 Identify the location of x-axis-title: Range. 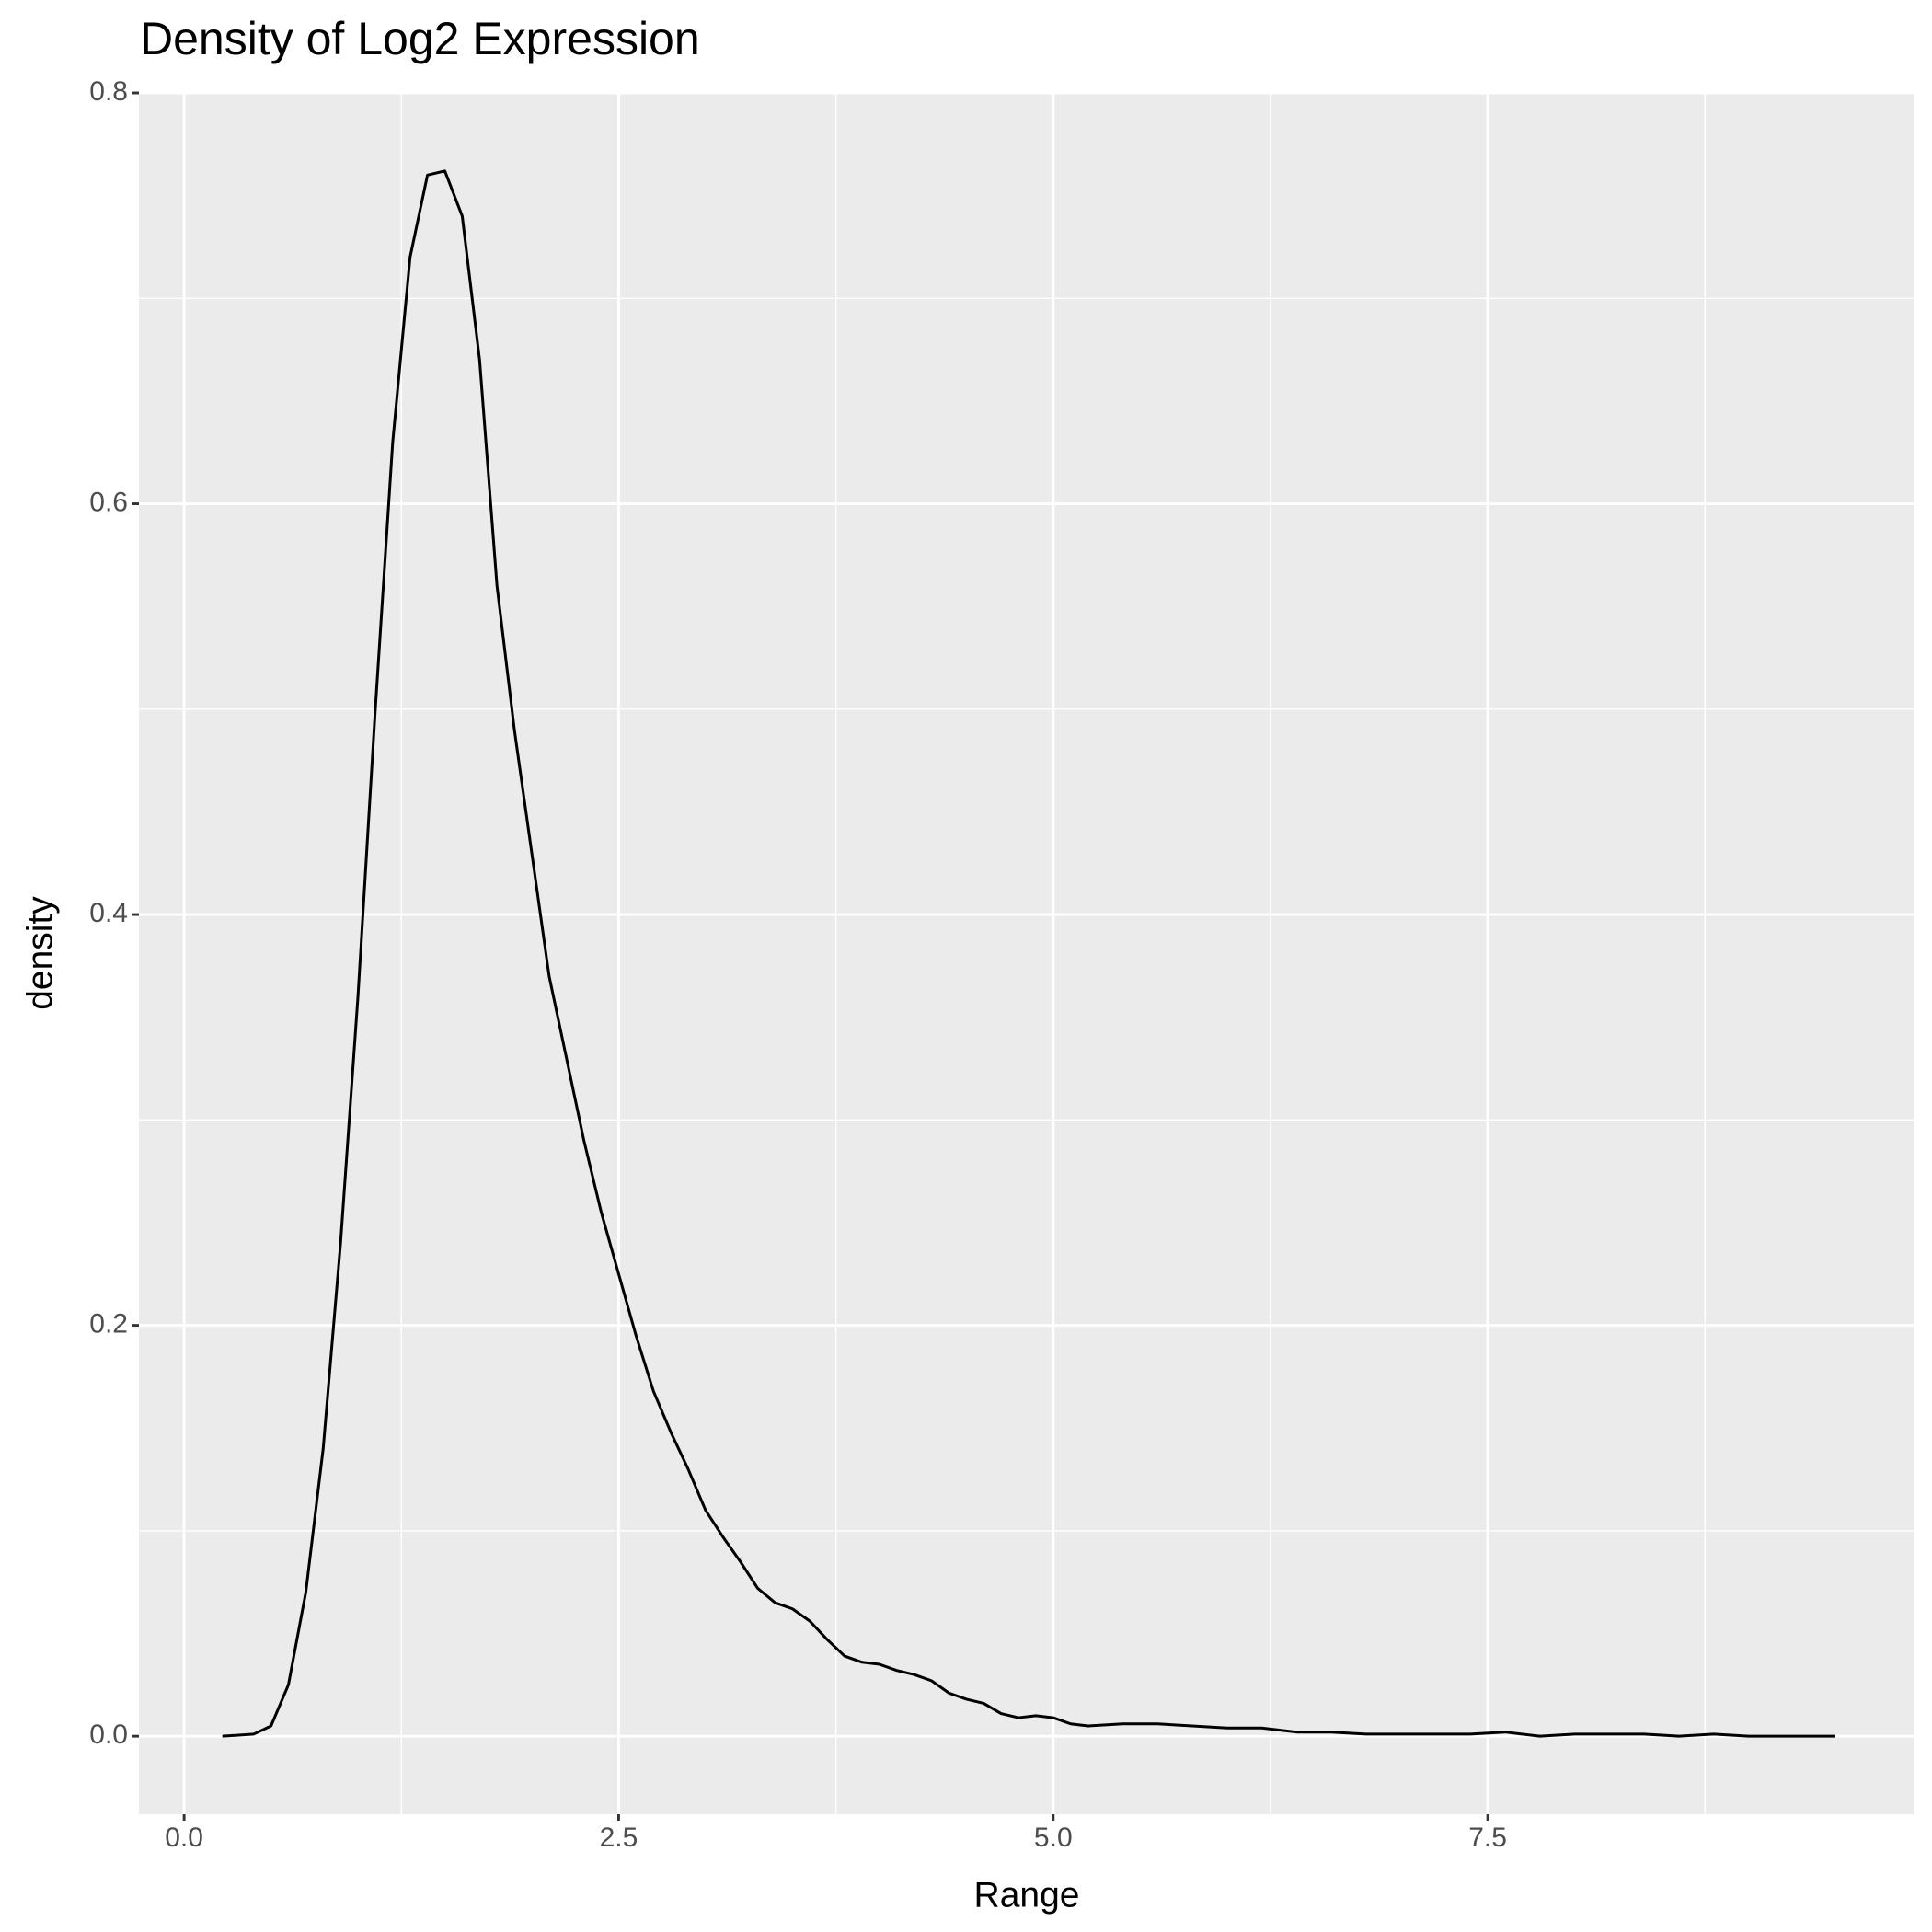
(1027, 1895).